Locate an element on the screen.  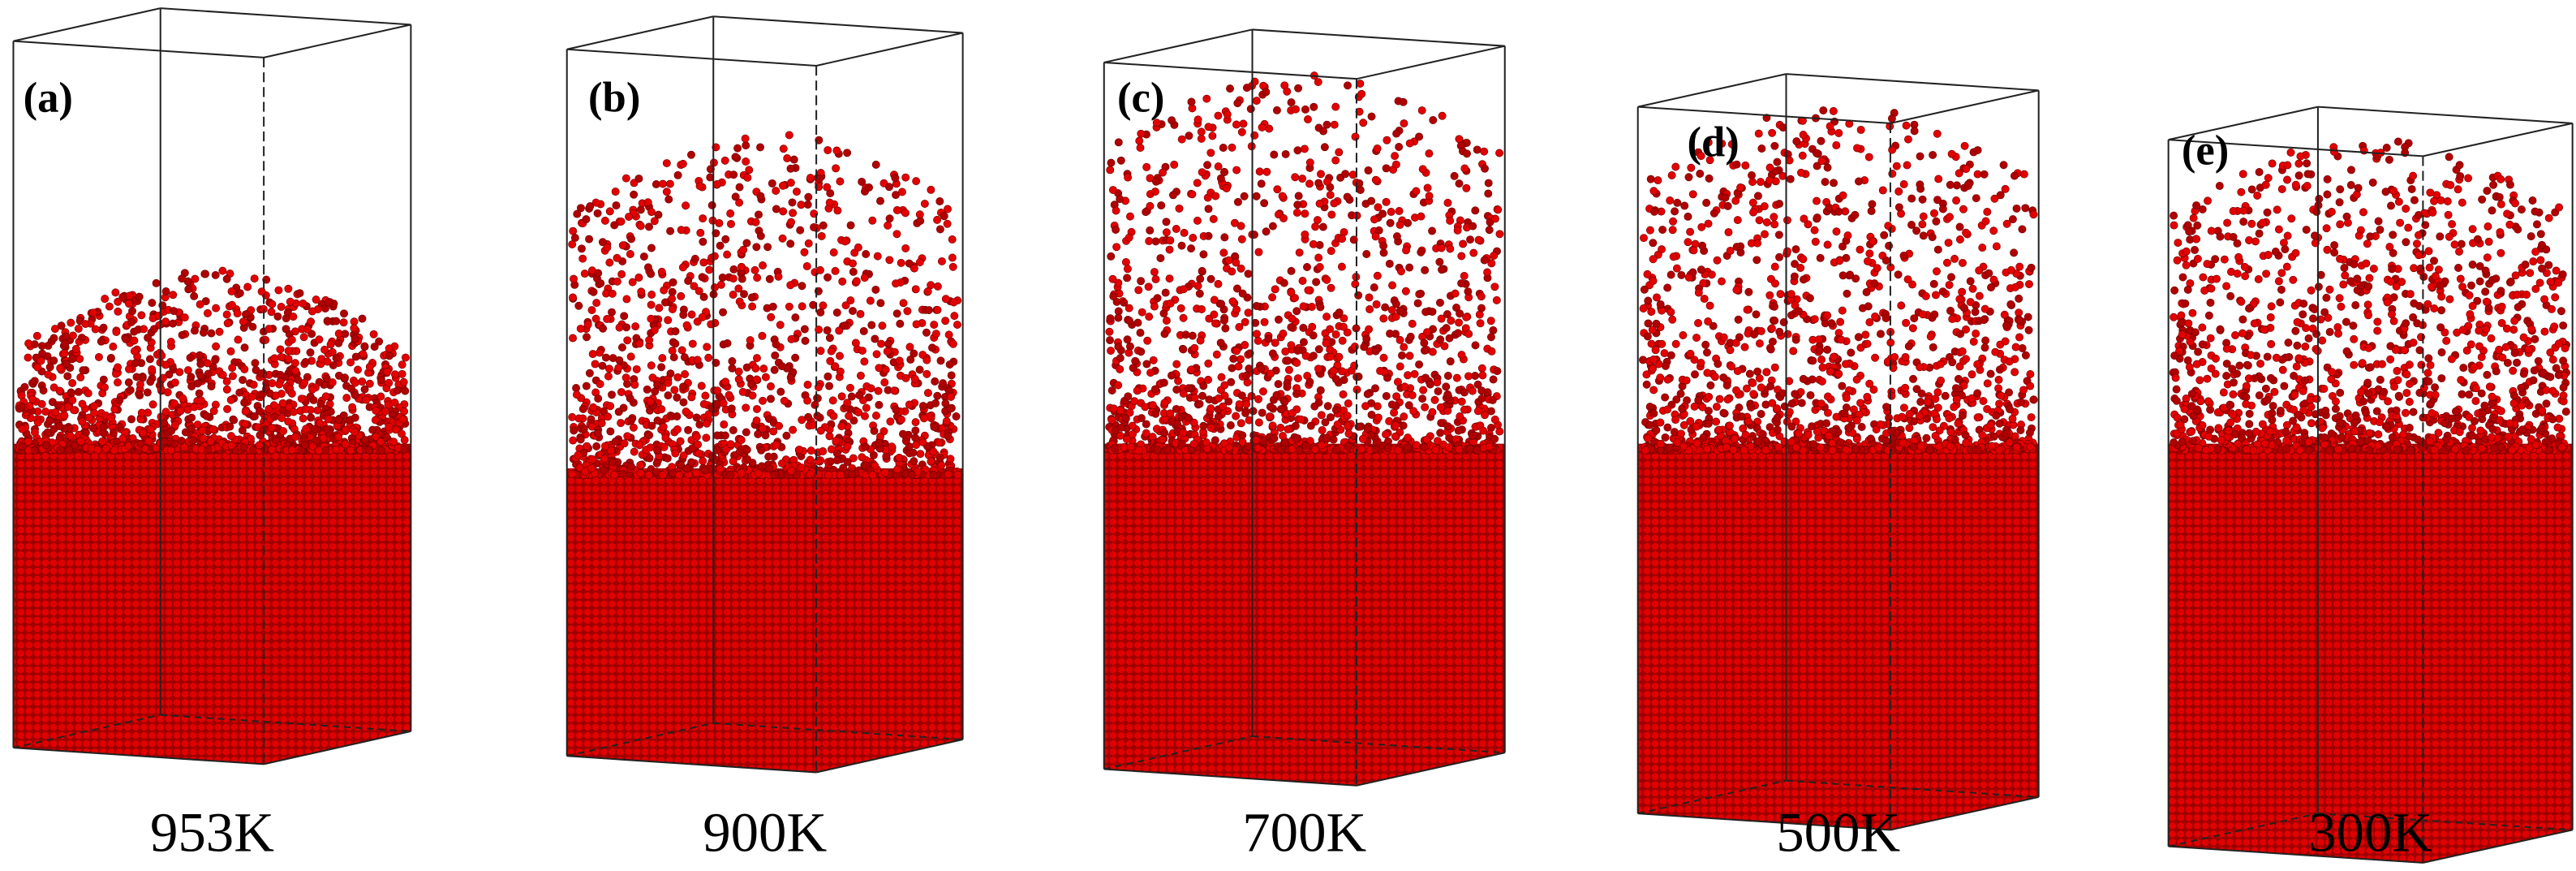
box-edge is located at coordinates (640, 32).